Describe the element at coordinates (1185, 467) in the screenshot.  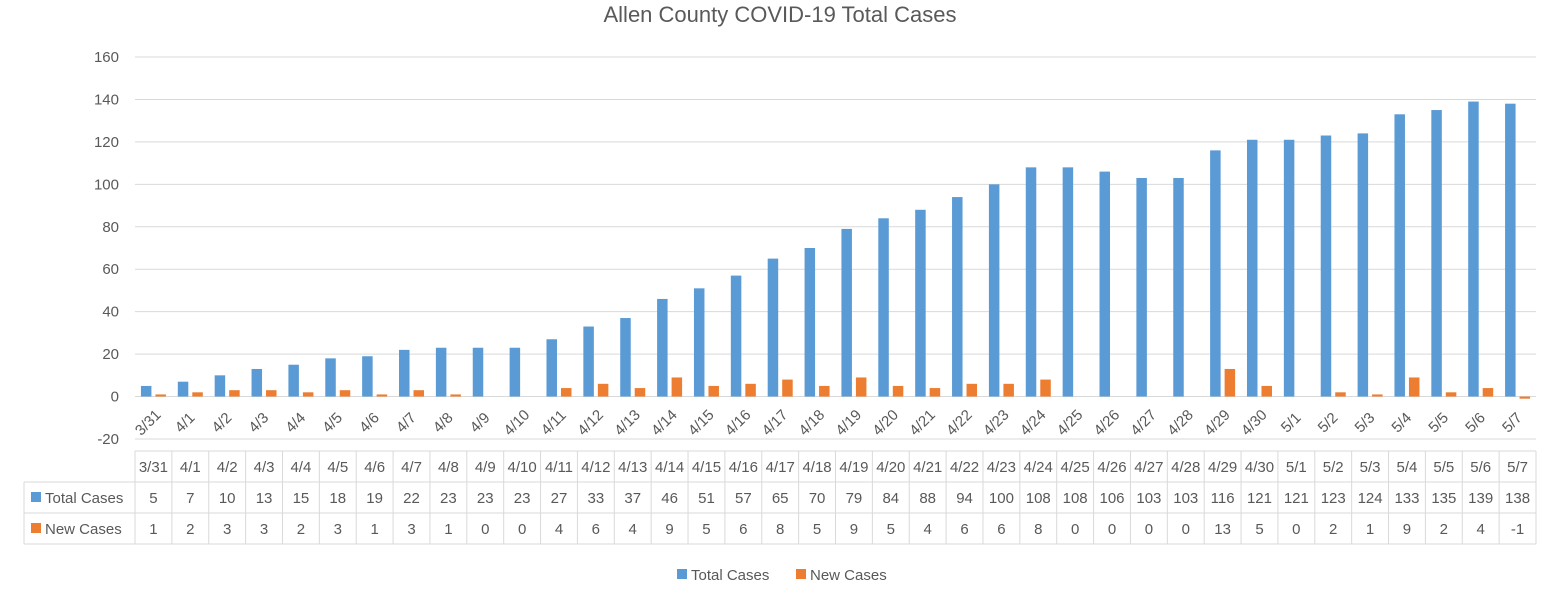
I see `table-header-cell: 4/28` at that location.